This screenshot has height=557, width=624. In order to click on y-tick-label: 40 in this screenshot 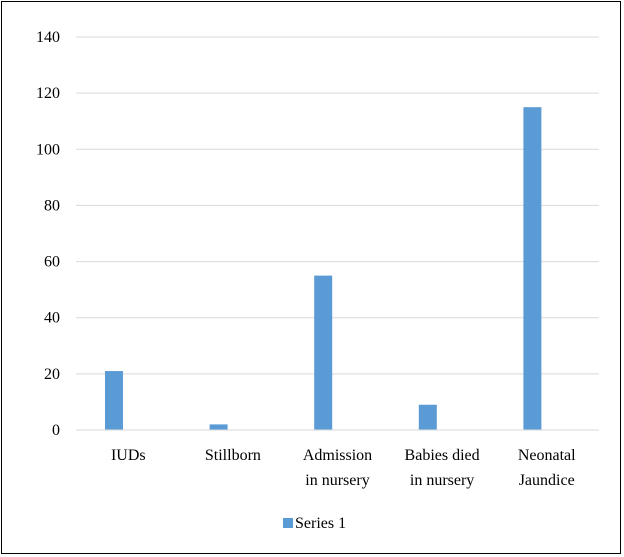, I will do `click(52, 318)`.